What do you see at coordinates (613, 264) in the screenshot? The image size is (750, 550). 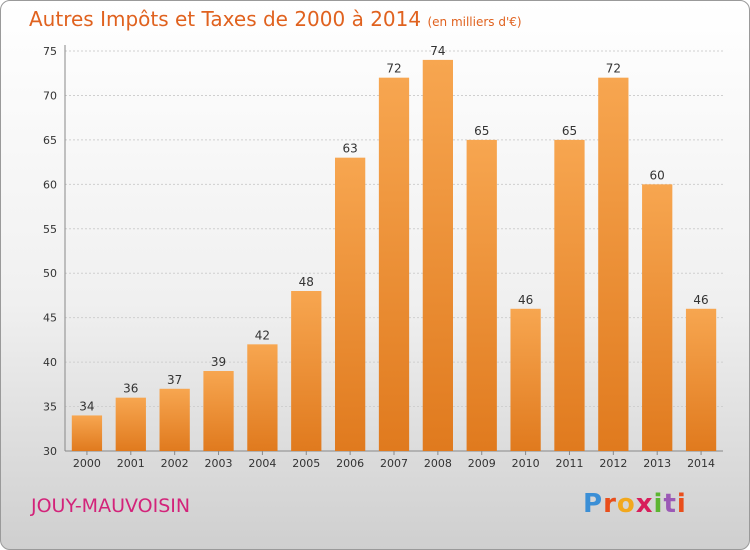 I see `bar-2012` at bounding box center [613, 264].